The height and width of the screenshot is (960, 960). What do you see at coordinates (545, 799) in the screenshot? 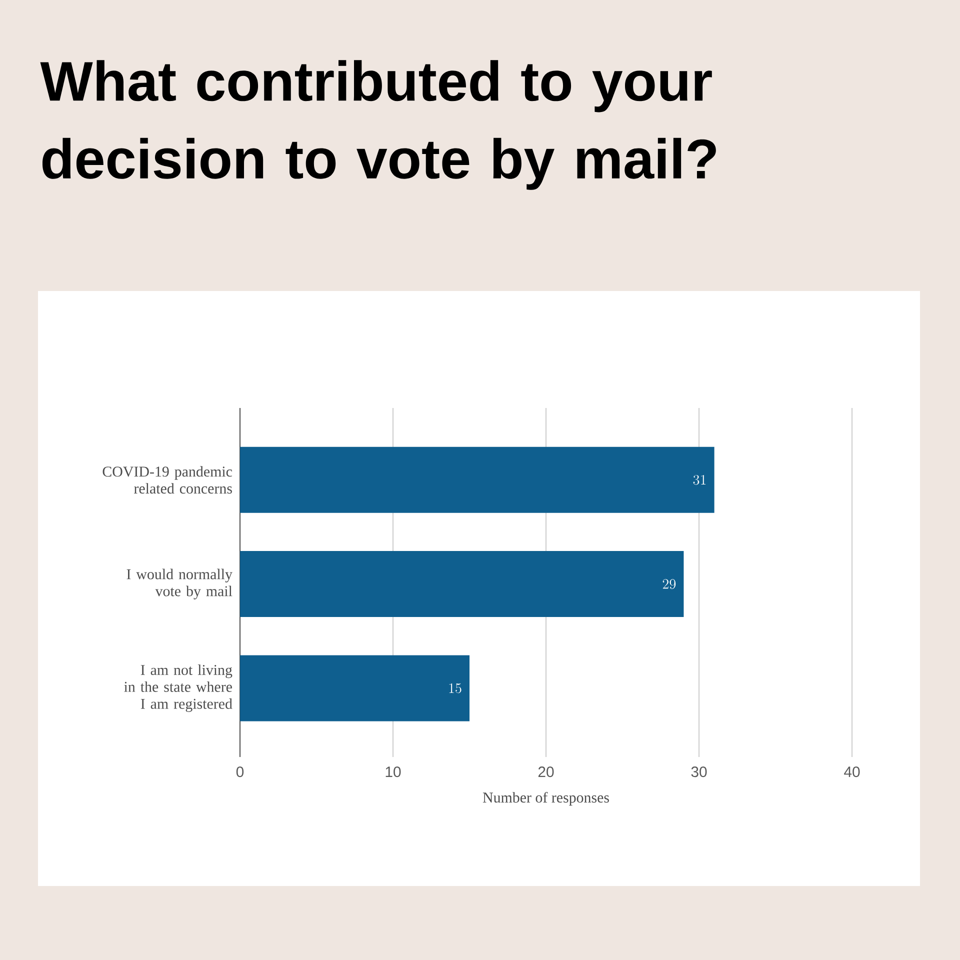
I see `x-axis-title: Number of responses` at bounding box center [545, 799].